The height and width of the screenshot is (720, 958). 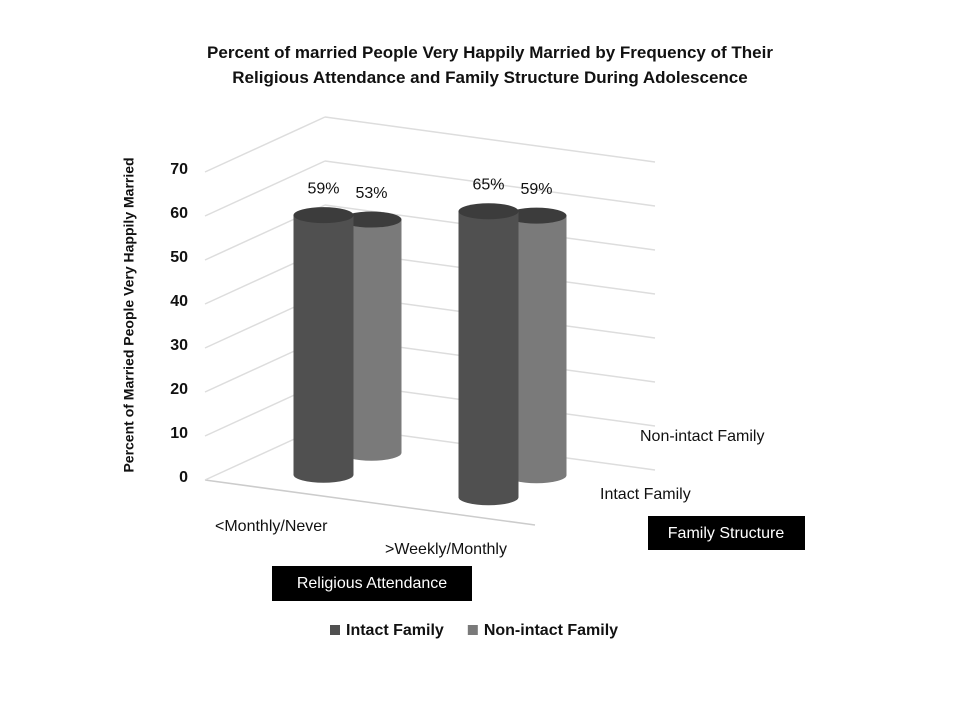 What do you see at coordinates (179, 433) in the screenshot?
I see `y-tick-label: 10` at bounding box center [179, 433].